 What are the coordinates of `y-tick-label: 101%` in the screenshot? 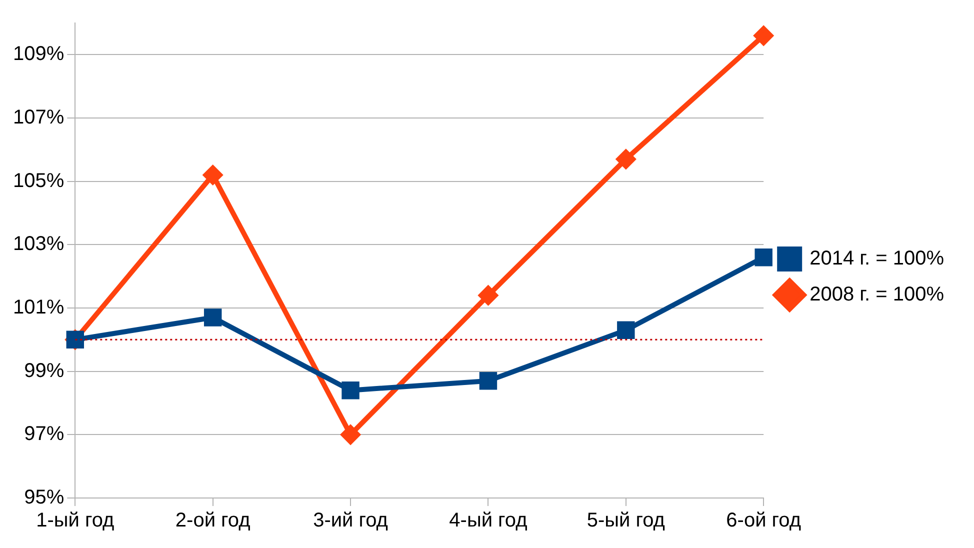 It's located at (38, 307).